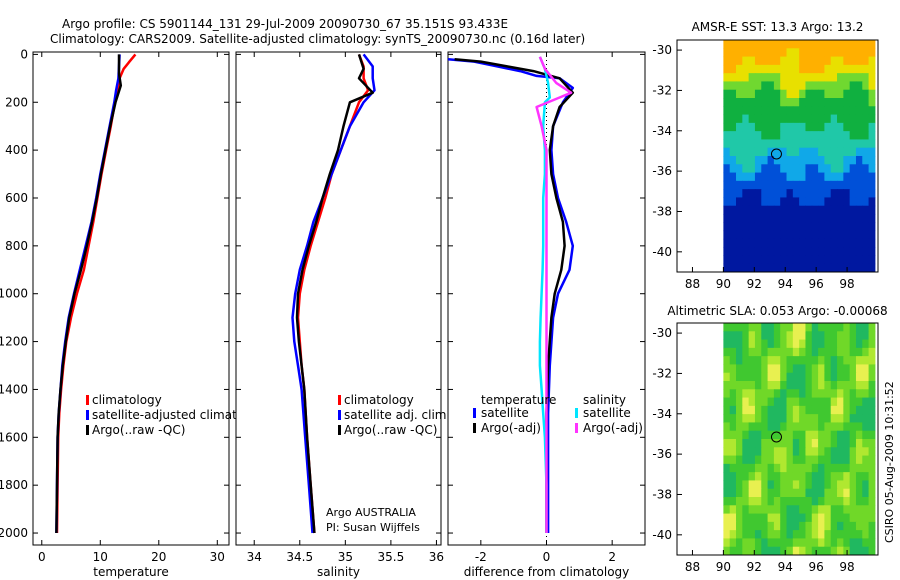 Image resolution: width=900 pixels, height=580 pixels. I want to click on sst_map-xtick-label: 90, so click(723, 284).